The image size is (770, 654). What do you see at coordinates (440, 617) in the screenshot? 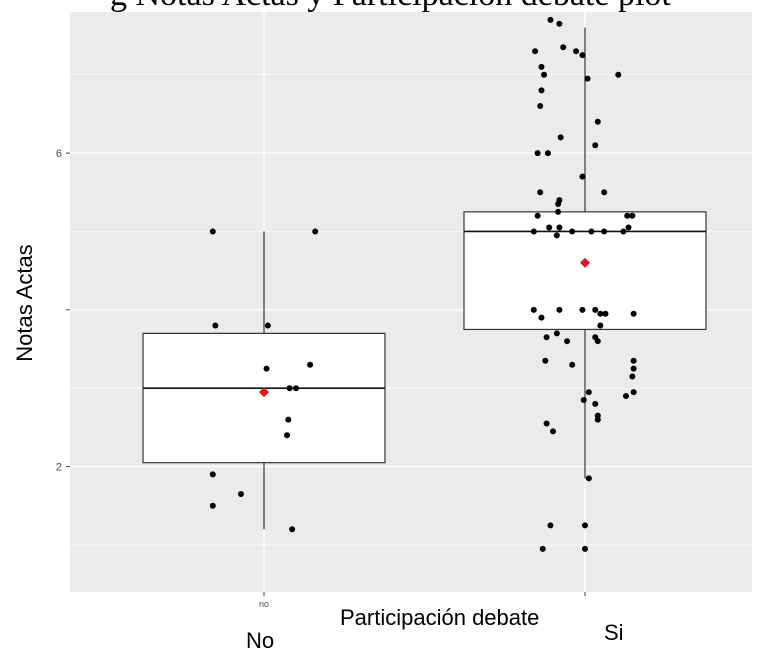
I see `x-axis-label: Participación debate` at bounding box center [440, 617].